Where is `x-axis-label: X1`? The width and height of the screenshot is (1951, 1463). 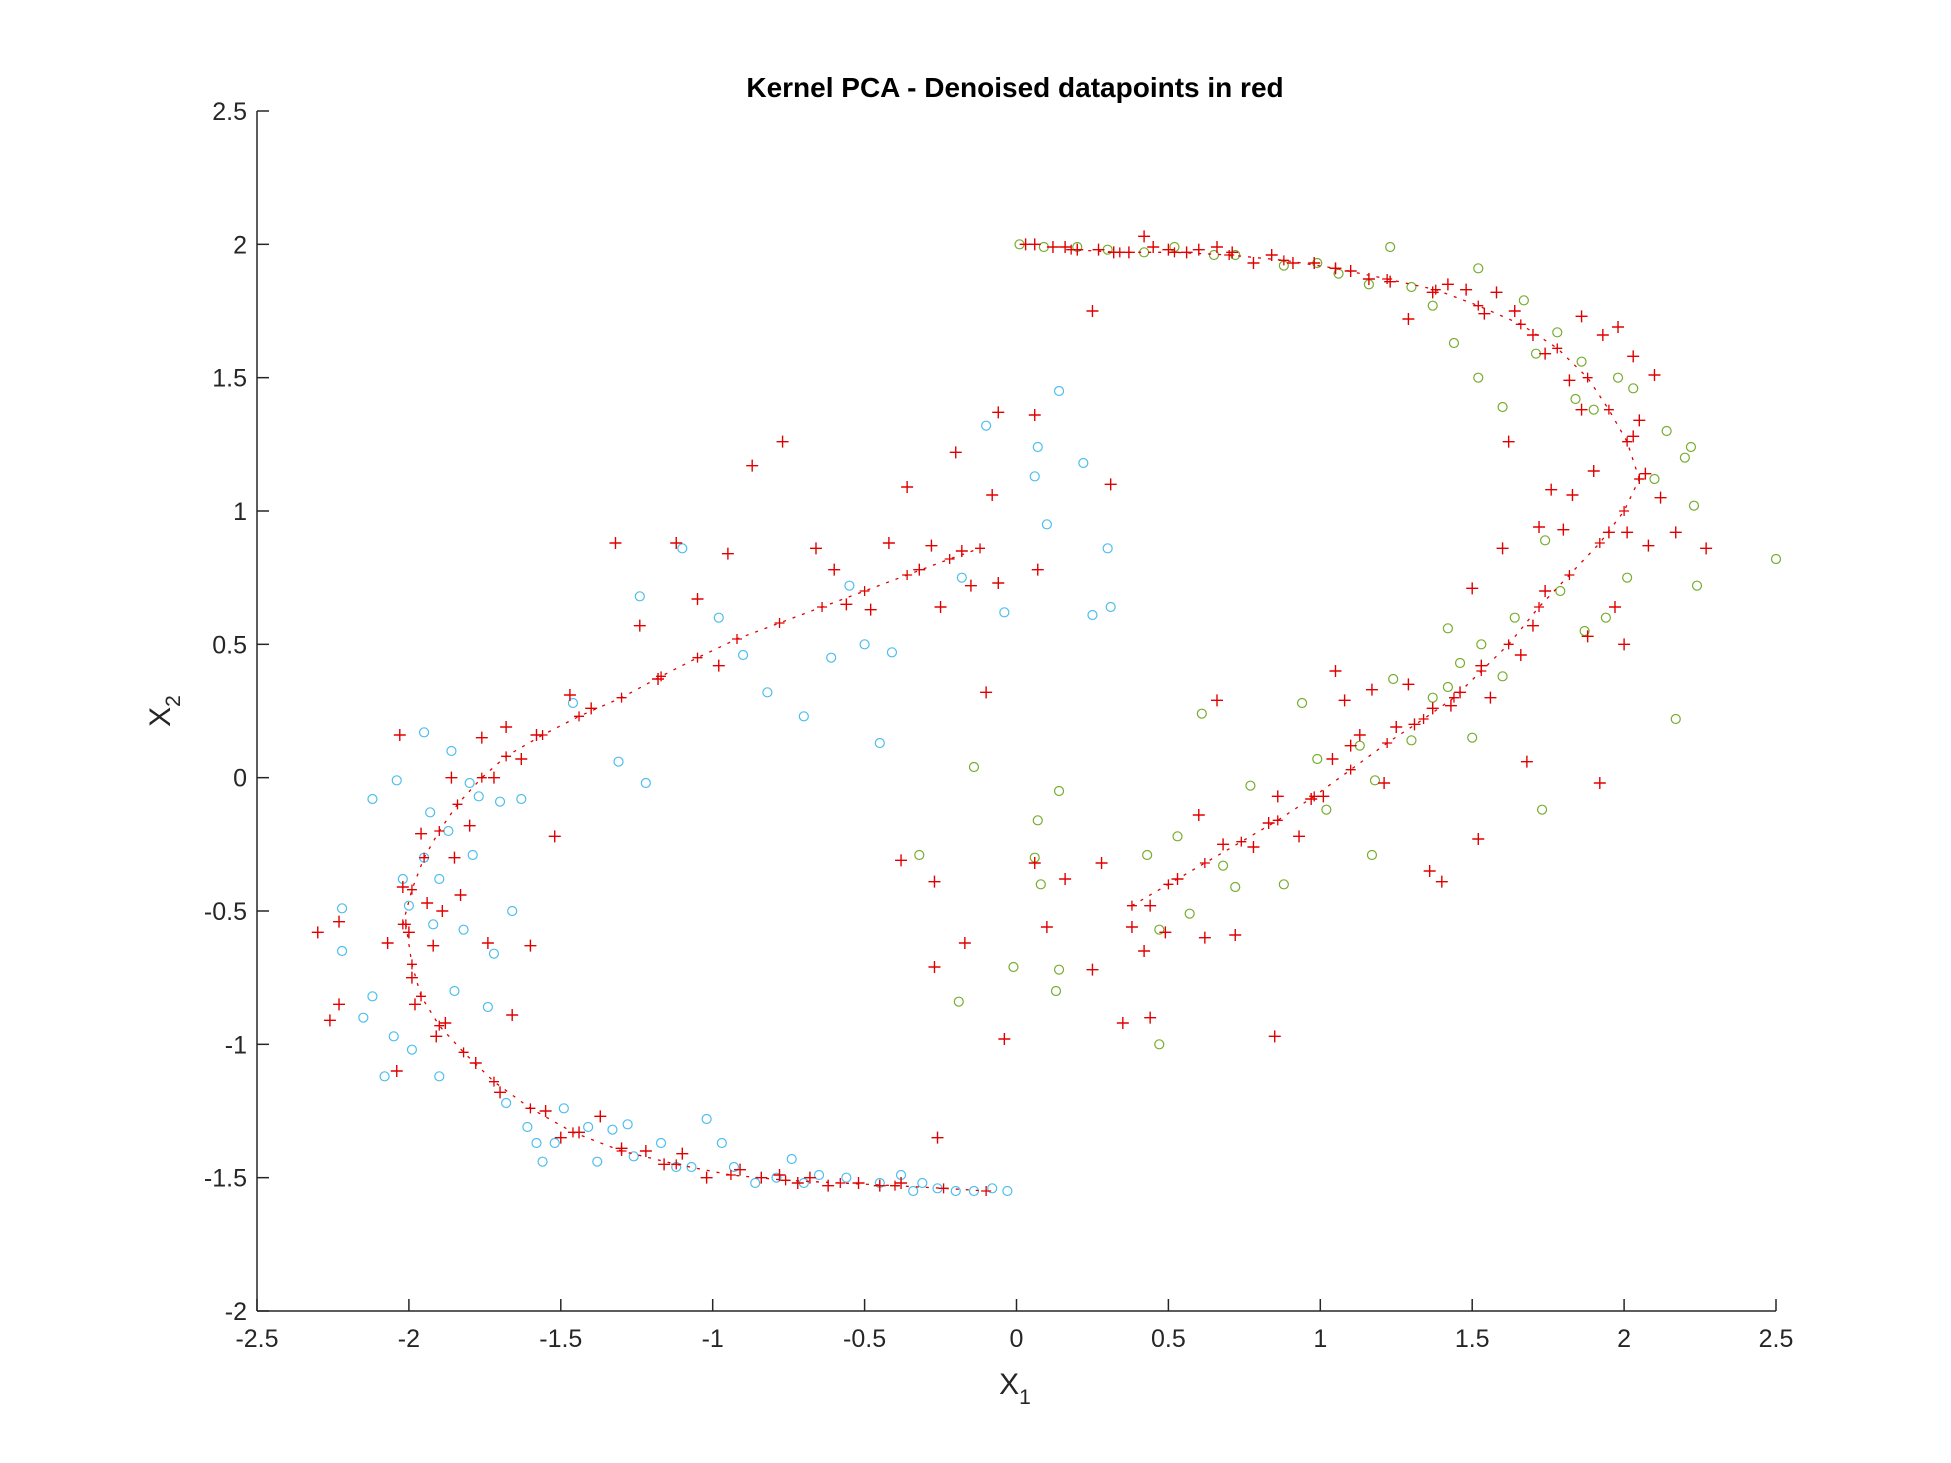 x-axis-label: X1 is located at coordinates (1015, 1388).